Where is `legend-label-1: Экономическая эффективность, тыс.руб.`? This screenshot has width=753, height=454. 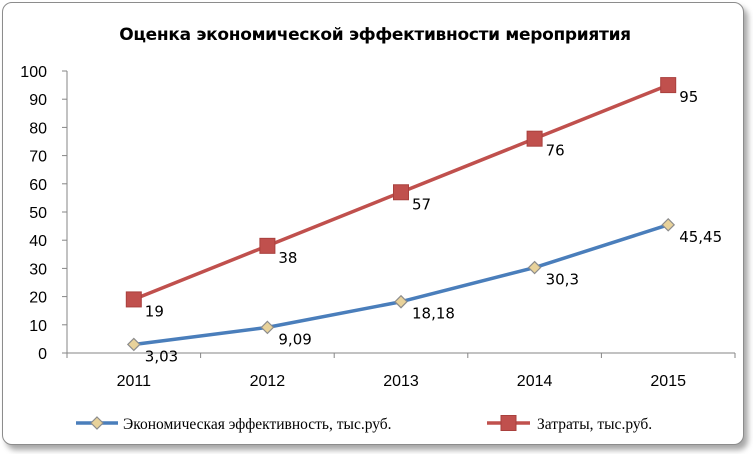 legend-label-1: Экономическая эффективность, тыс.руб. is located at coordinates (257, 424).